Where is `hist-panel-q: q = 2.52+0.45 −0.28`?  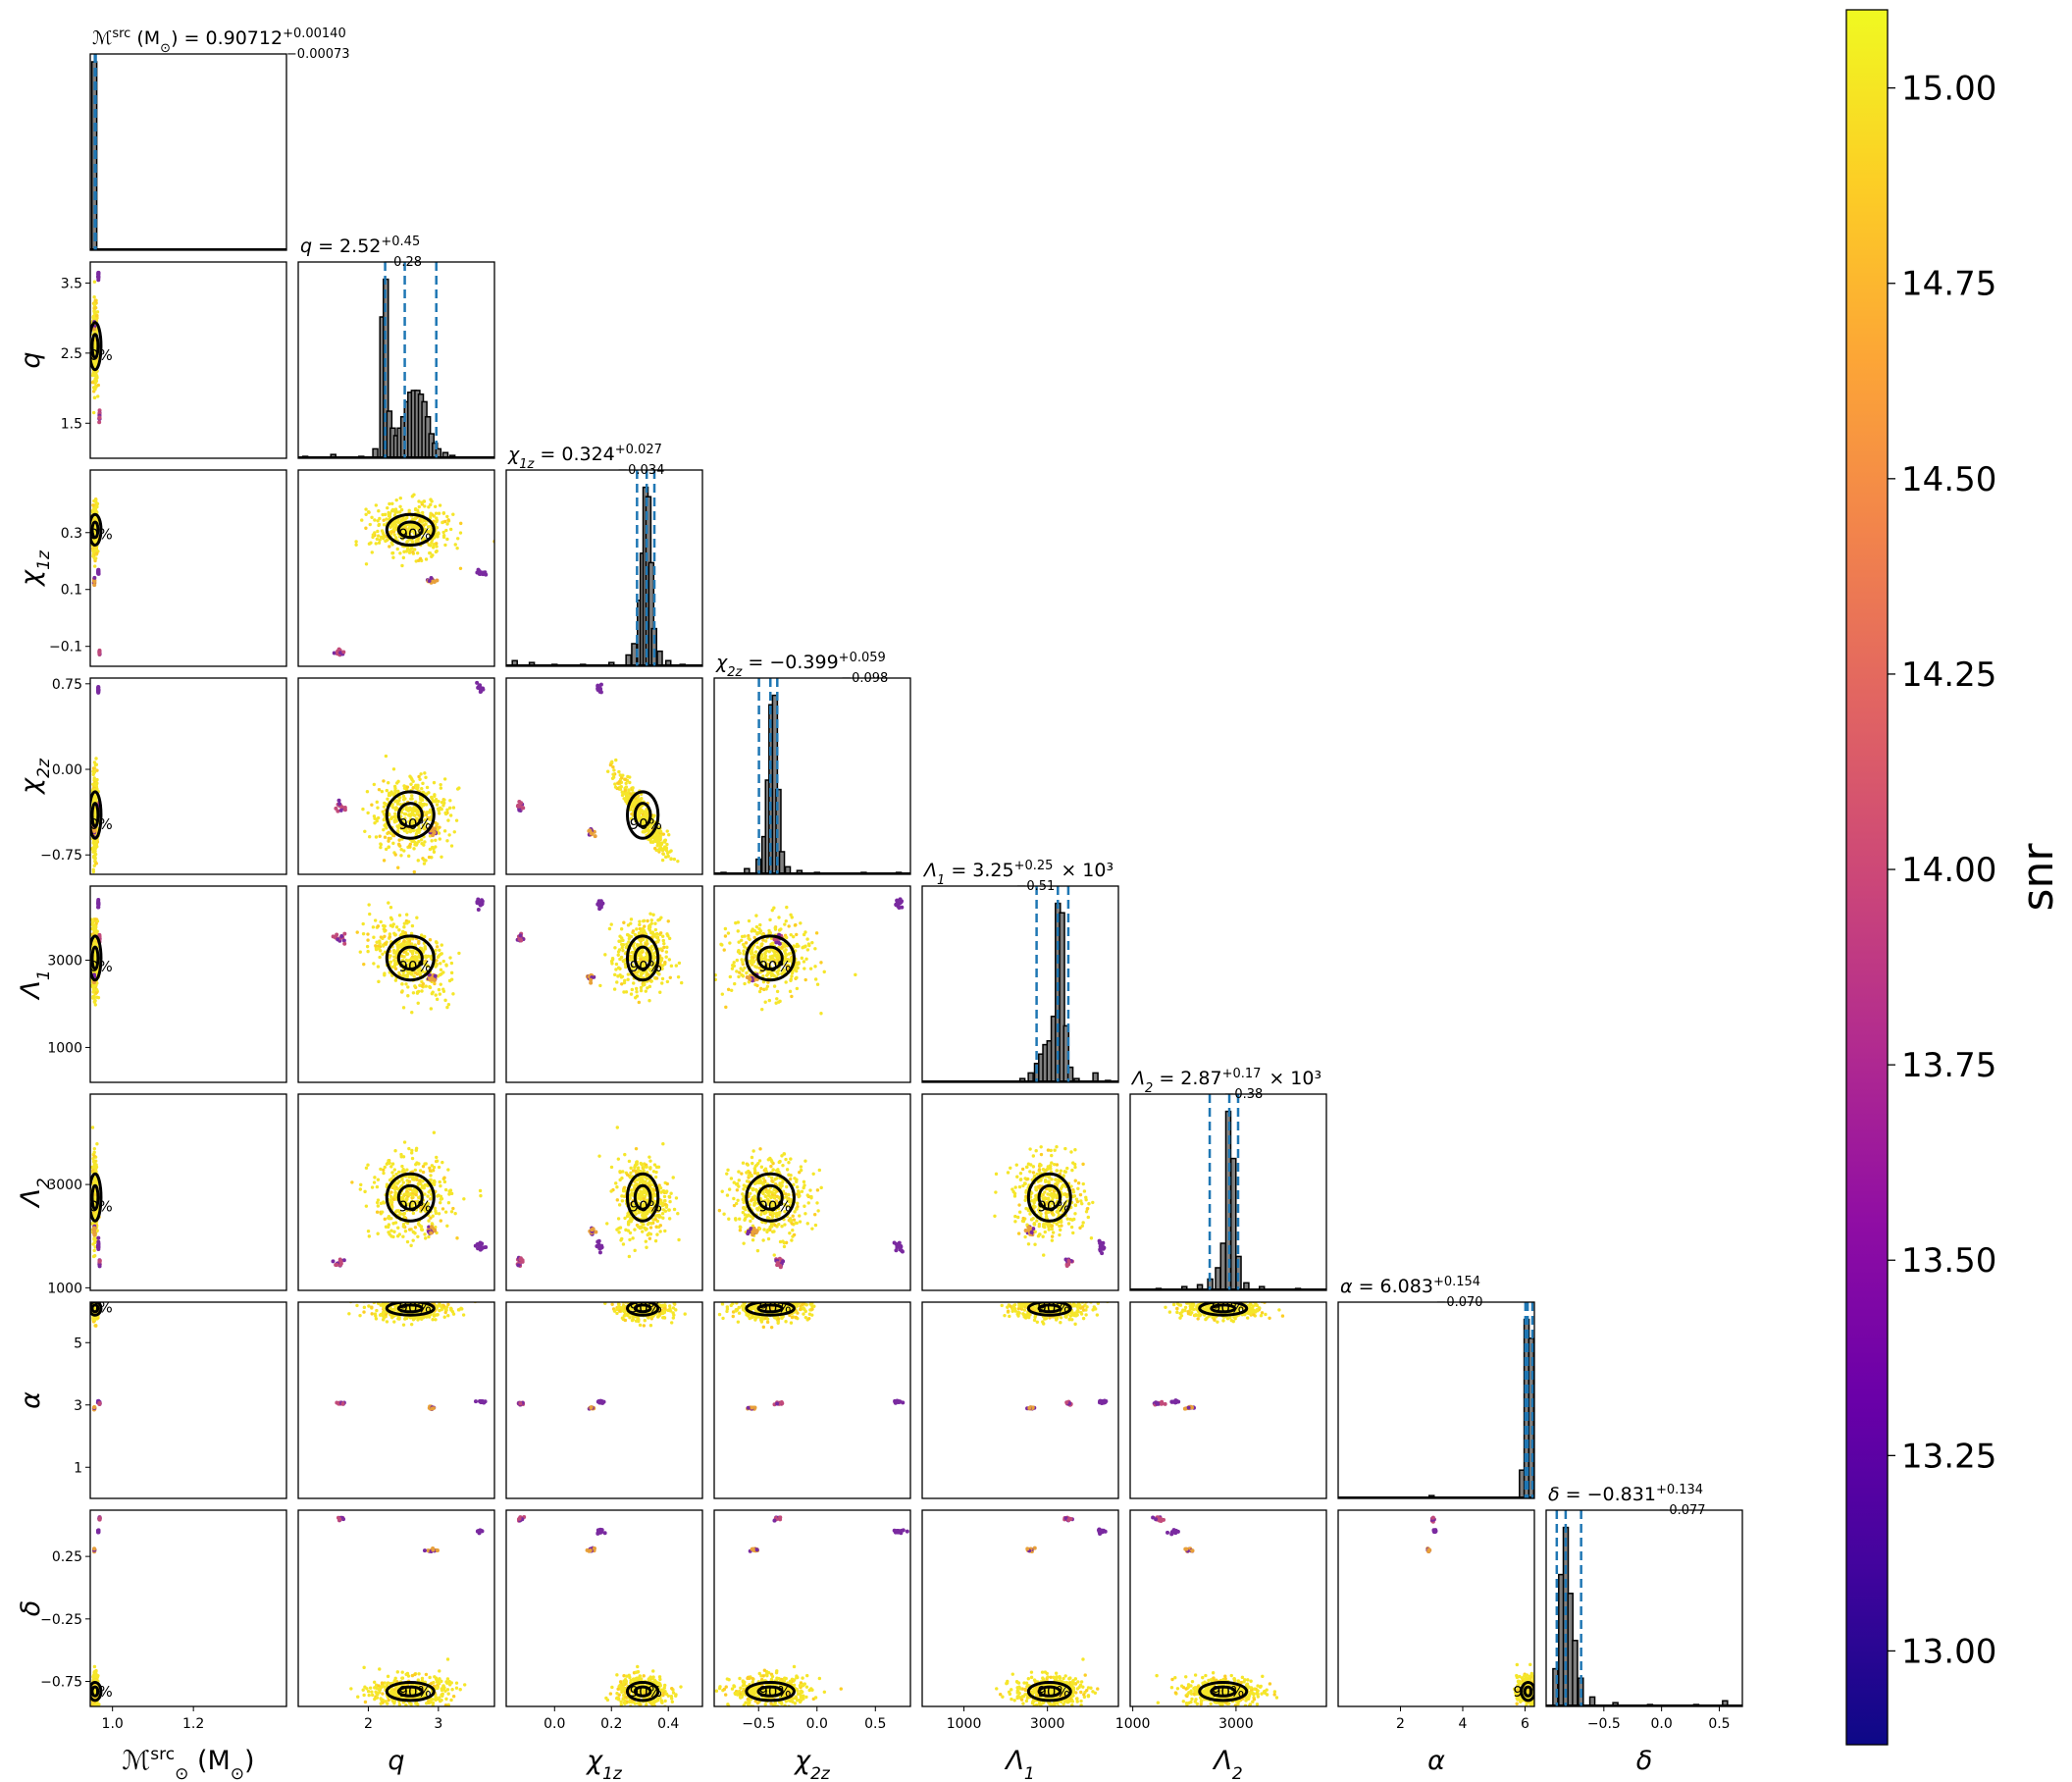 hist-panel-q: q = 2.52+0.45 −0.28 is located at coordinates (396, 347).